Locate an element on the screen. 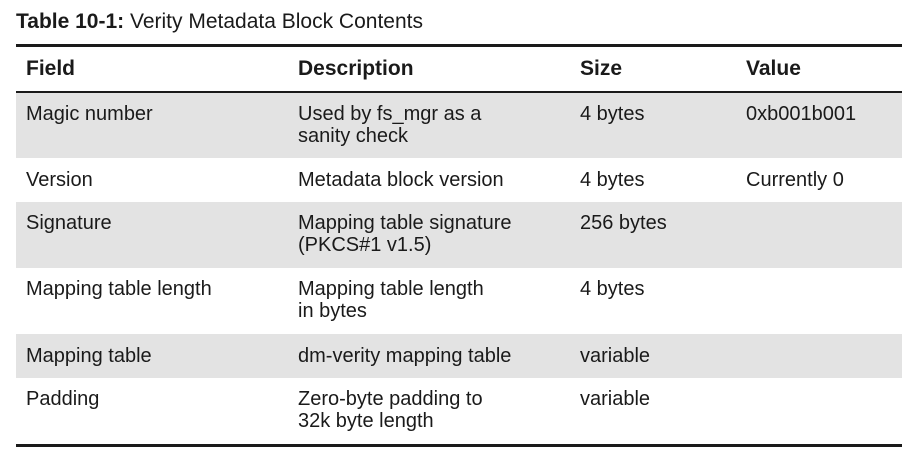  cell-description: dm-verity mapping table is located at coordinates (429, 356).